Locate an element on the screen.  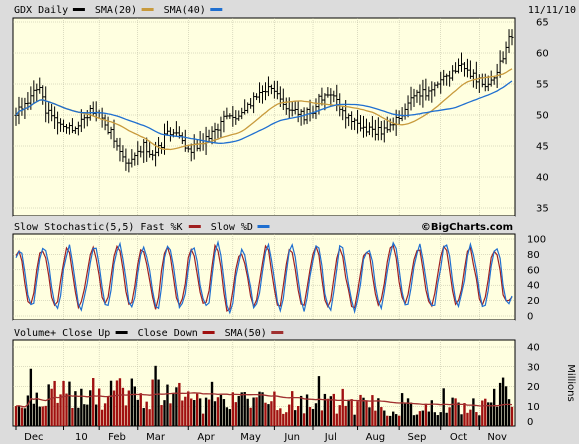
price-tick-label: 65 is located at coordinates (542, 23).